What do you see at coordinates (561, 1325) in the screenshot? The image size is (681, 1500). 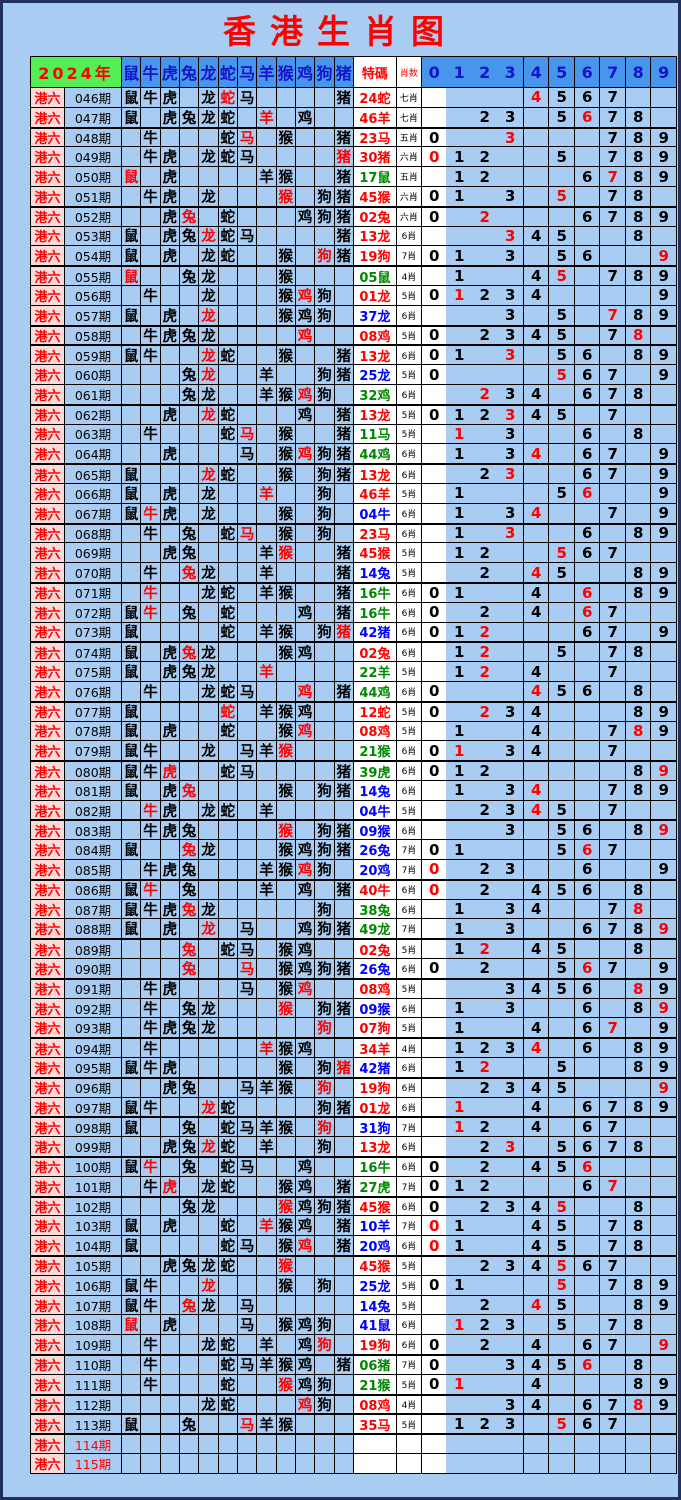 I see `digit-cell: 5` at bounding box center [561, 1325].